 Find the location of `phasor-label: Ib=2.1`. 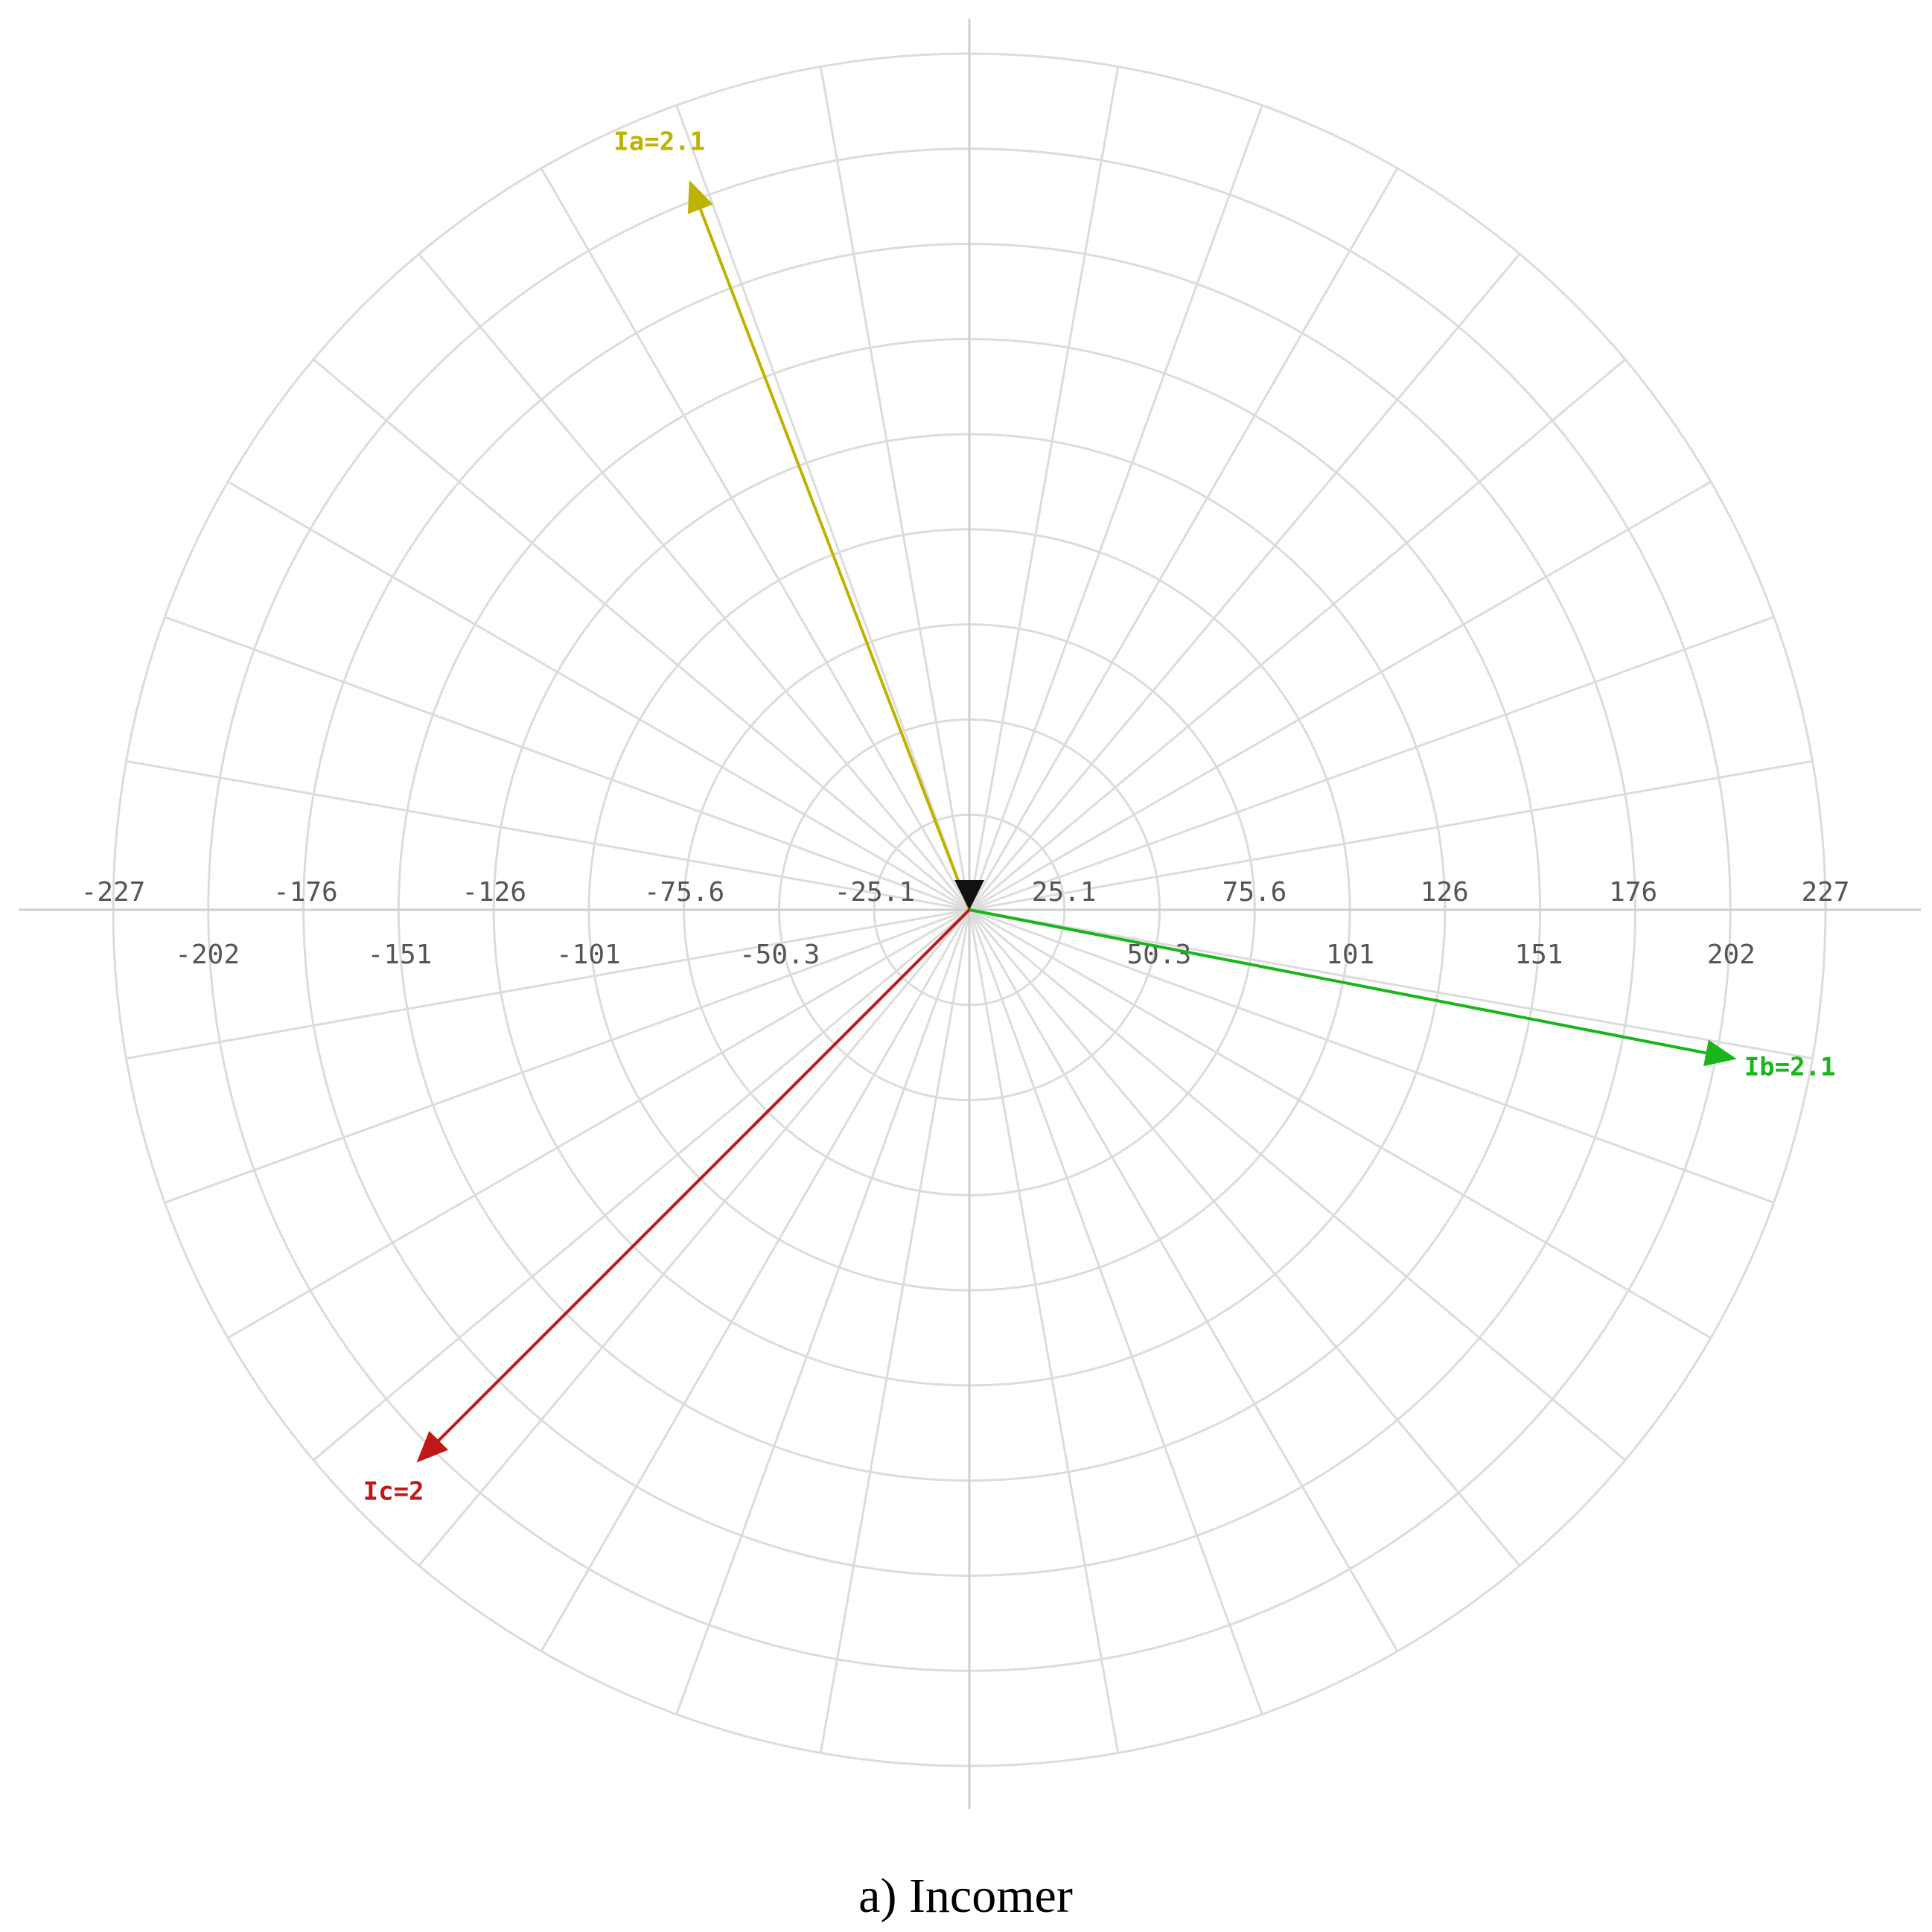

phasor-label: Ib=2.1 is located at coordinates (1790, 1067).